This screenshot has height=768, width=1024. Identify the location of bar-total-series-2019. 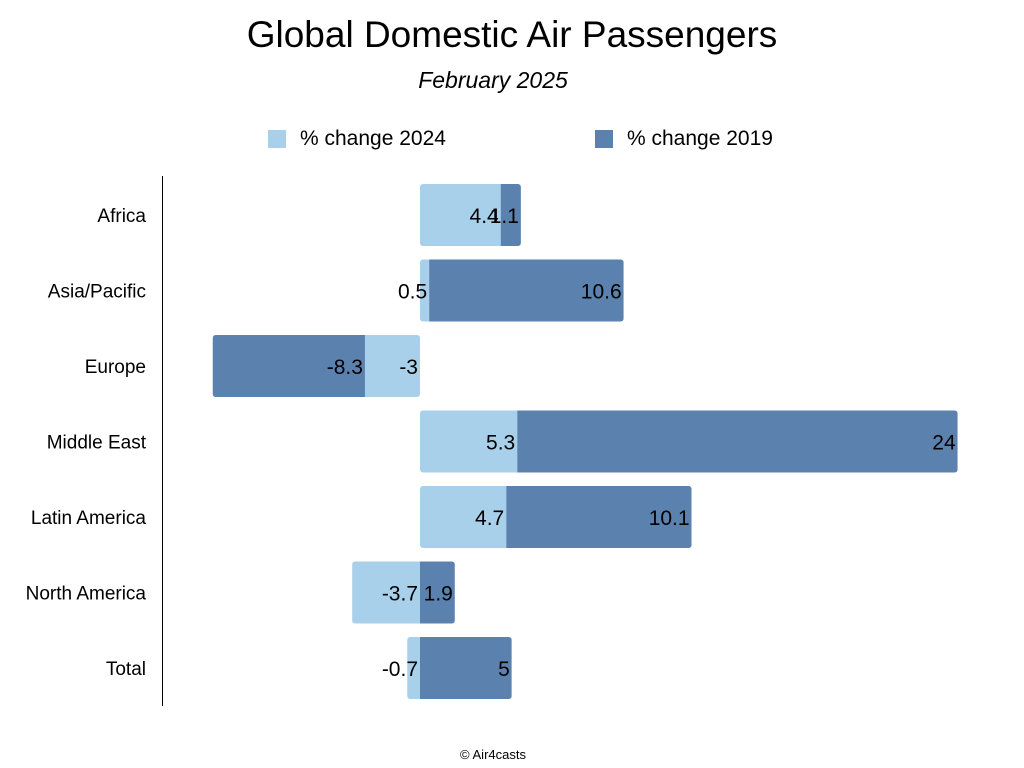
(466, 668).